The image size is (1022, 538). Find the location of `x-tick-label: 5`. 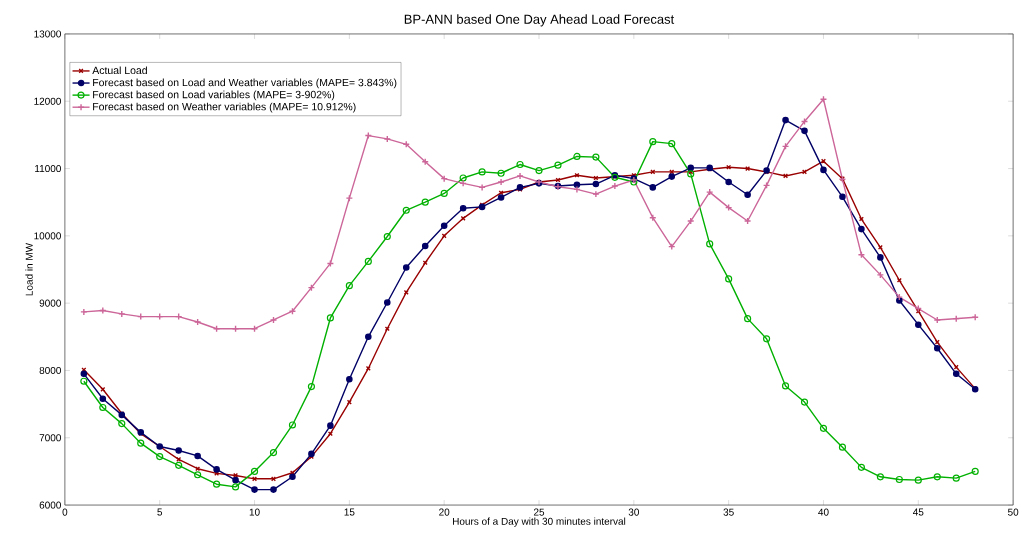

x-tick-label: 5 is located at coordinates (160, 512).